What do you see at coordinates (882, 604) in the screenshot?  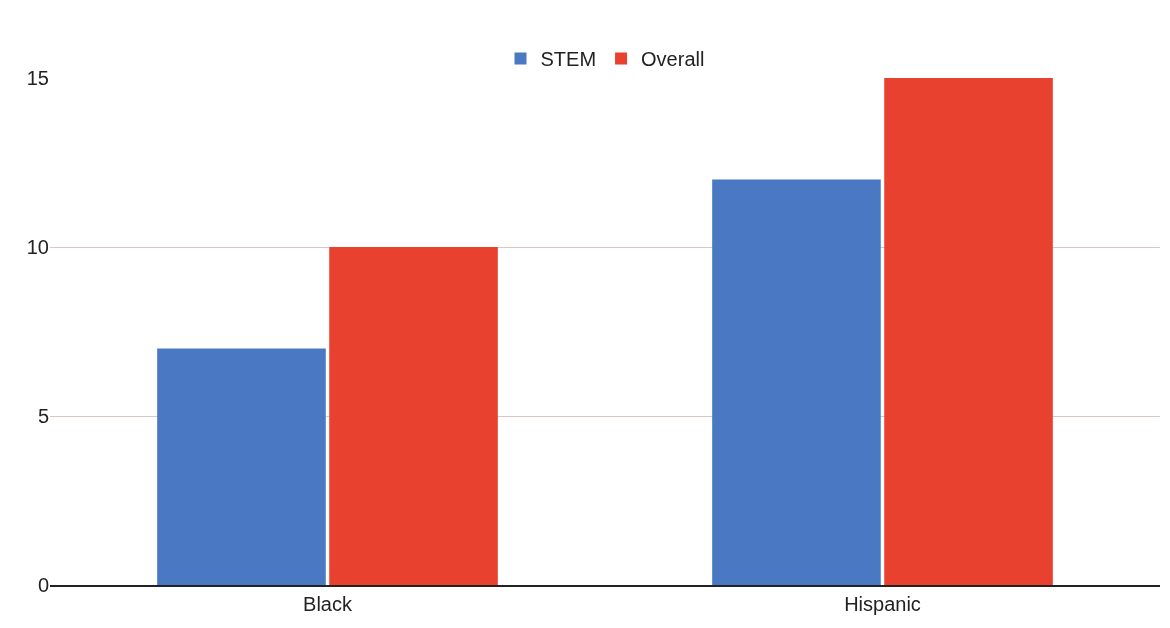 I see `x-tick-label: Hispanic` at bounding box center [882, 604].